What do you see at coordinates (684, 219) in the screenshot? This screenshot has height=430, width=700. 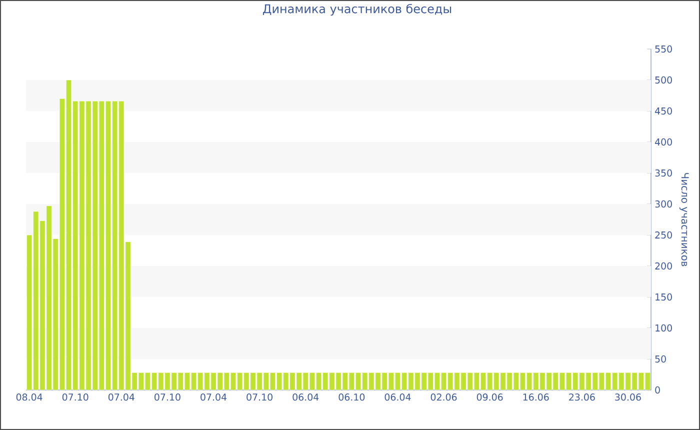 I see `y-axis-title: Число участников` at bounding box center [684, 219].